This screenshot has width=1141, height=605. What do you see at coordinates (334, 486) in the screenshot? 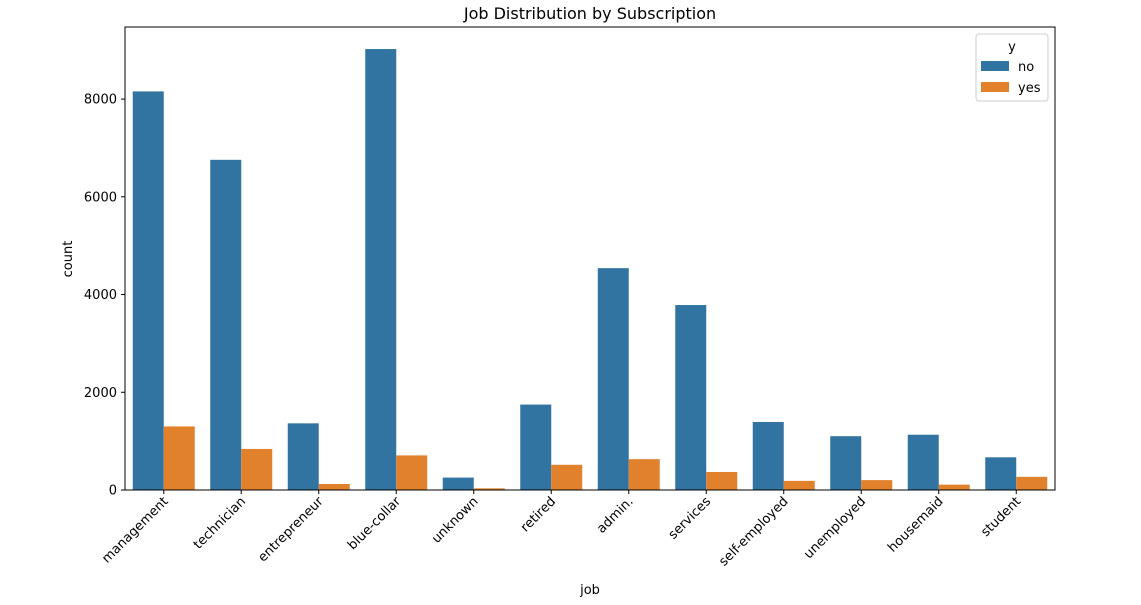
I see `bar-entrepreneur-yes` at bounding box center [334, 486].